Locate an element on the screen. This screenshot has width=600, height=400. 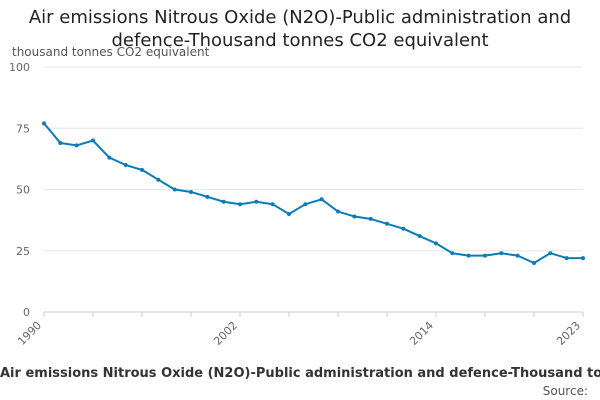
y-axis-ticks: 0 25 50 75 100 is located at coordinates (19, 190).